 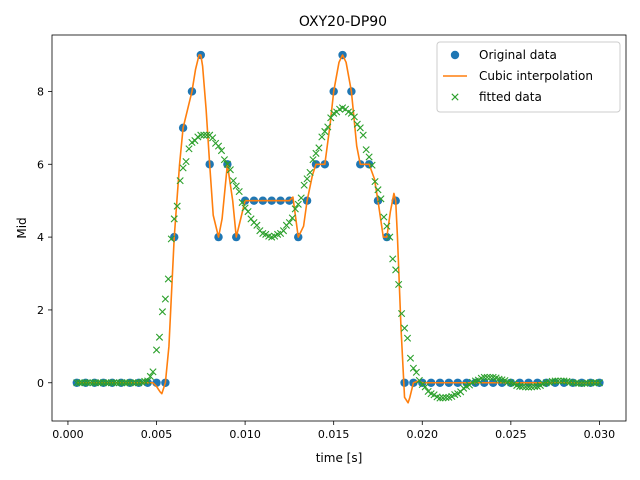 I want to click on y-axis: 0 2 4 6 8, so click(x=44, y=237).